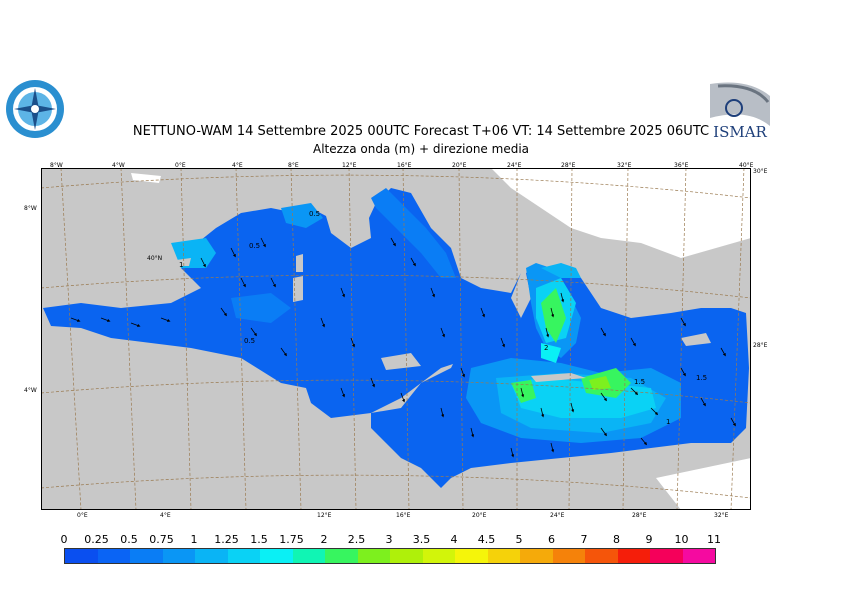 This screenshot has height=596, width=842. I want to click on colorbar-label: 1, so click(194, 539).